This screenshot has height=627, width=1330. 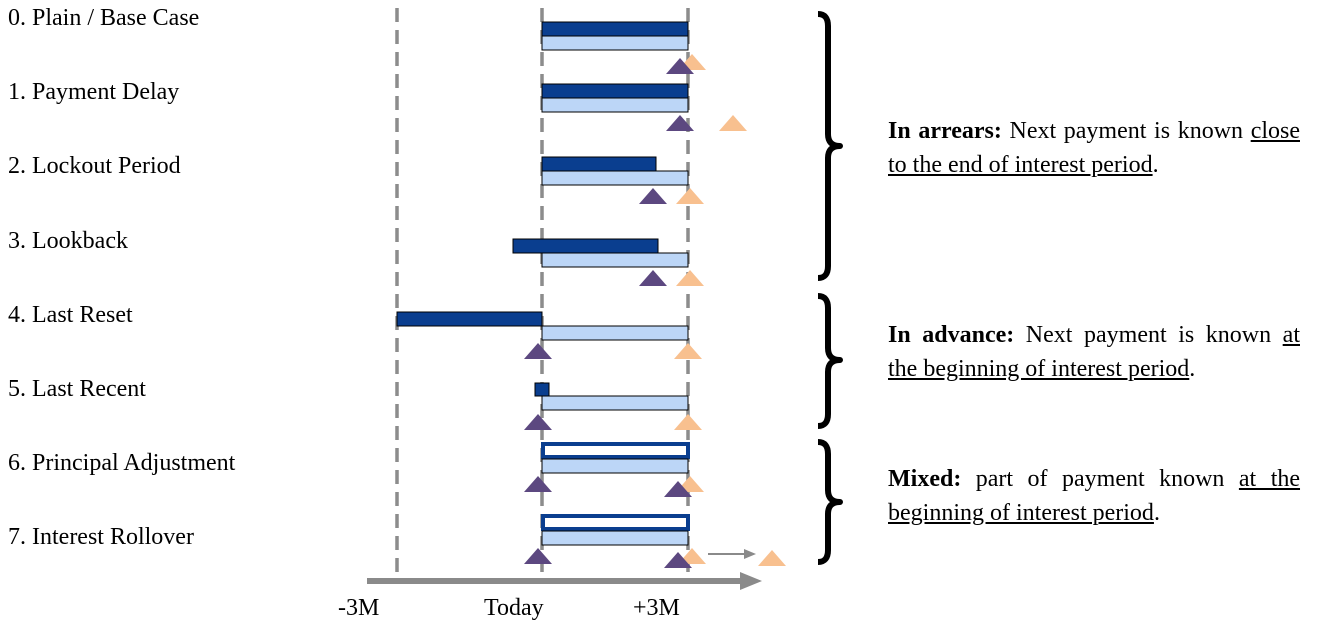 I want to click on note-in-arrears-text: Next payment is known, so click(x=1126, y=131).